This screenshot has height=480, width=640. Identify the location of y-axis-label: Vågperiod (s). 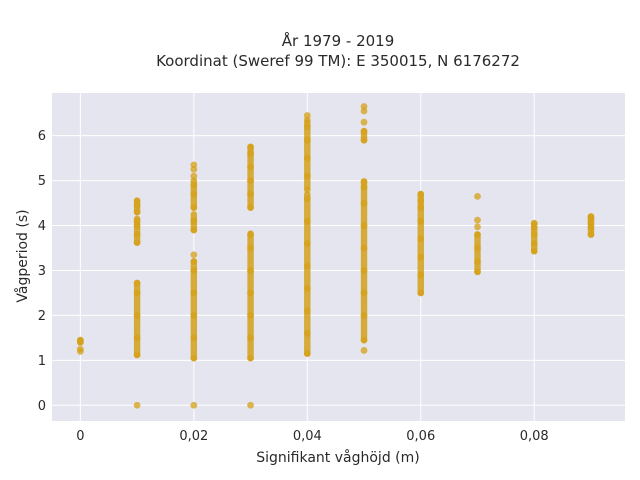
(22, 255).